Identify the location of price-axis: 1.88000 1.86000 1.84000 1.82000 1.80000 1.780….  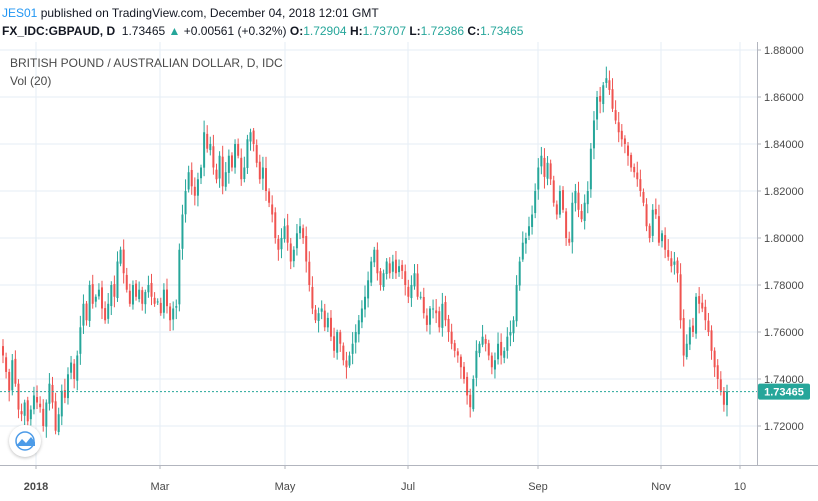
(780, 239).